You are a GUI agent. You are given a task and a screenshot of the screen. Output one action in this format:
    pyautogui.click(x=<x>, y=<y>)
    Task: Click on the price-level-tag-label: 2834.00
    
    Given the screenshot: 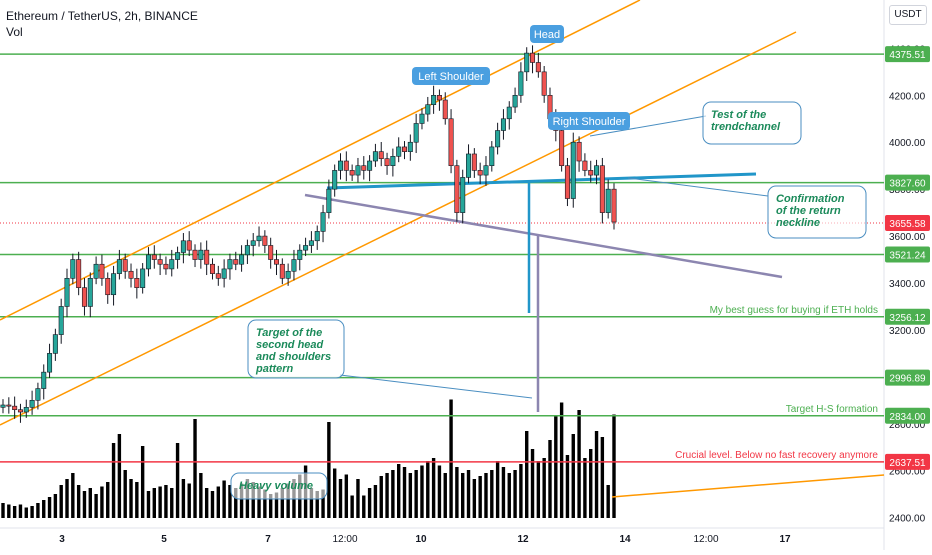 What is the action you would take?
    pyautogui.click(x=907, y=417)
    